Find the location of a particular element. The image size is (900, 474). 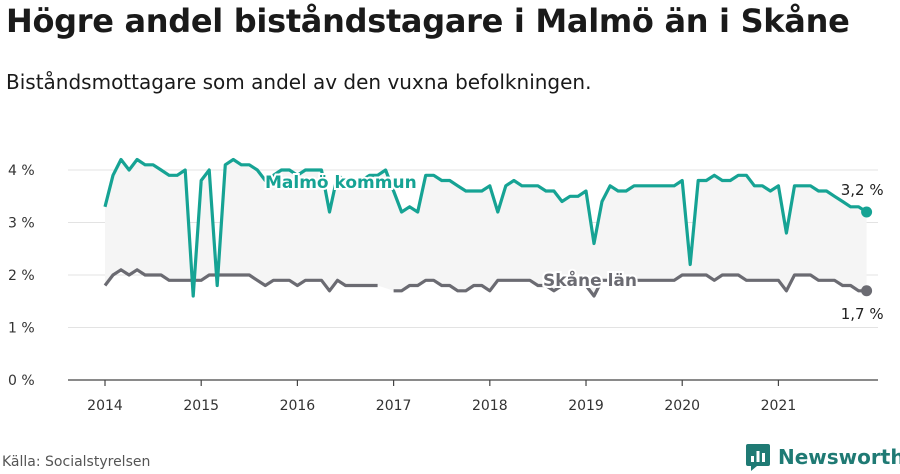

end-label-malmo: 3,2 % is located at coordinates (862, 190).